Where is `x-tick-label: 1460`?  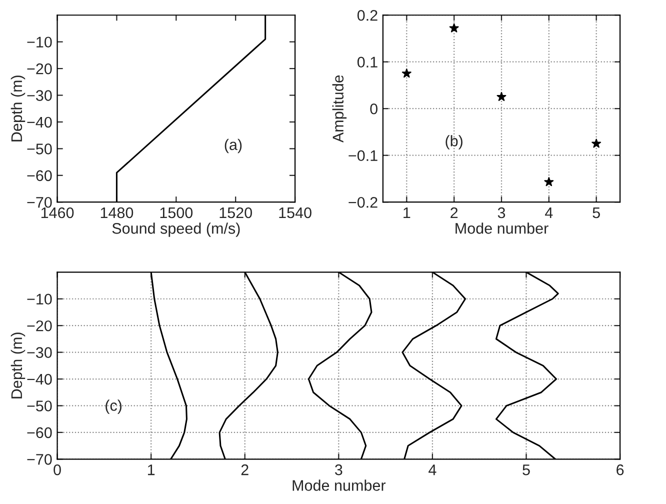 x-tick-label: 1460 is located at coordinates (57, 212).